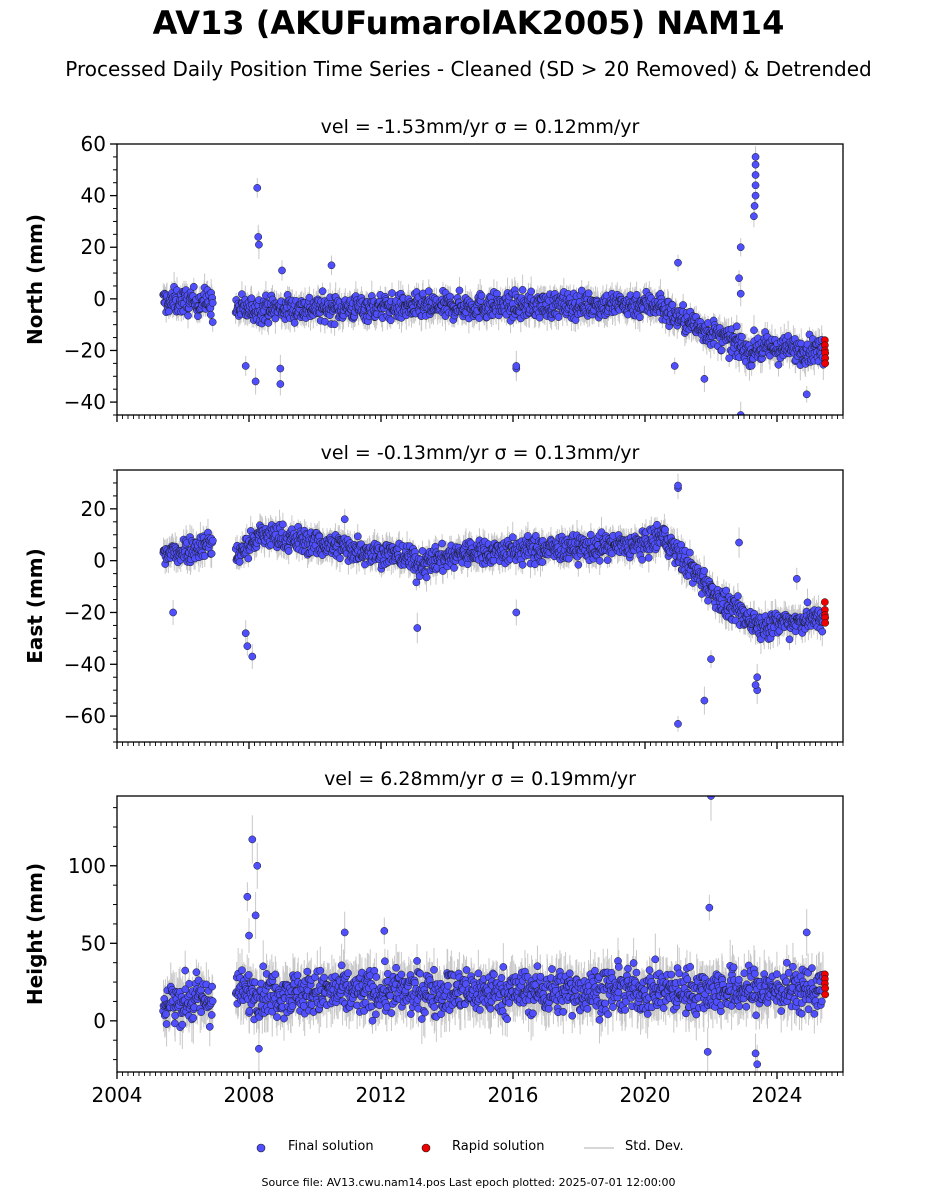 Image resolution: width=937 pixels, height=1200 pixels. I want to click on y-tick-label: 0, so click(99, 299).